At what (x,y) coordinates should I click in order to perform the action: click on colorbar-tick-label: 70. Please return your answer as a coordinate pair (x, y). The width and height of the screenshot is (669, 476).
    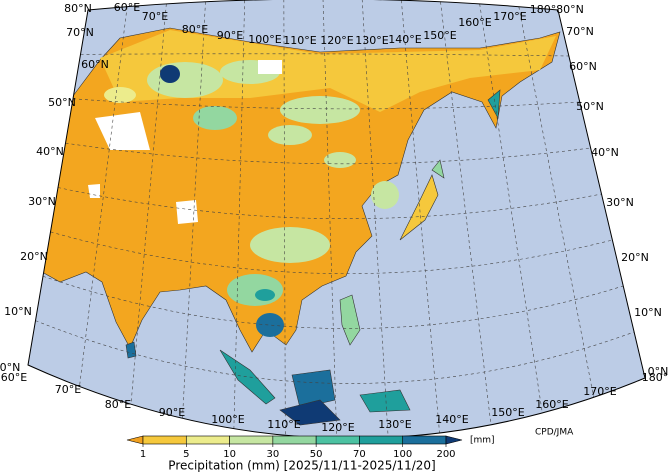
    Looking at the image, I should click on (359, 454).